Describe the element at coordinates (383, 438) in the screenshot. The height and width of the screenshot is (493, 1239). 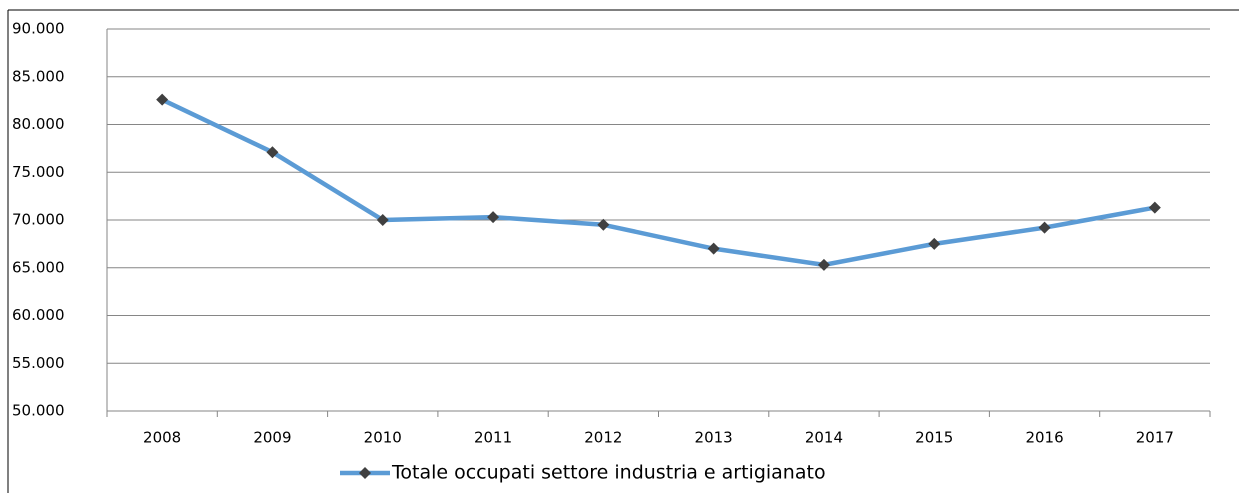
I see `x-tick-label: 2010` at that location.